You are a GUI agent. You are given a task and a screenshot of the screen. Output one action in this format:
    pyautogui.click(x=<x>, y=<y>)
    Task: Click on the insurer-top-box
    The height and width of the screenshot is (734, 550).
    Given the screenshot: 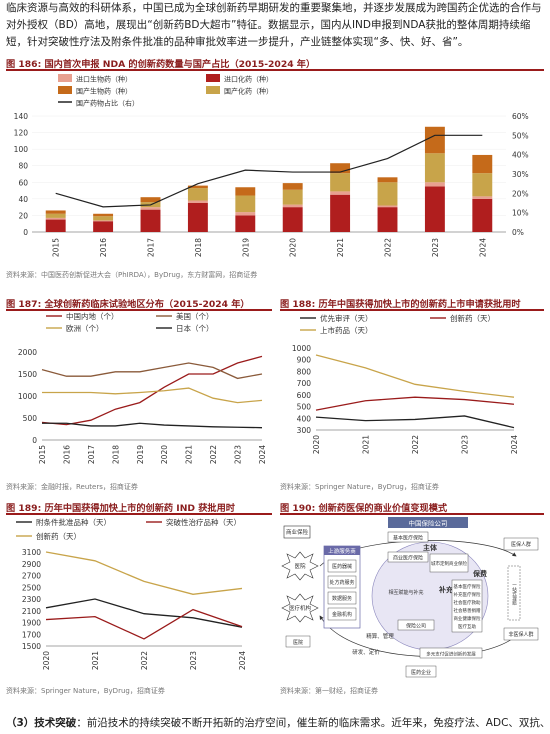 What is the action you would take?
    pyautogui.click(x=428, y=522)
    